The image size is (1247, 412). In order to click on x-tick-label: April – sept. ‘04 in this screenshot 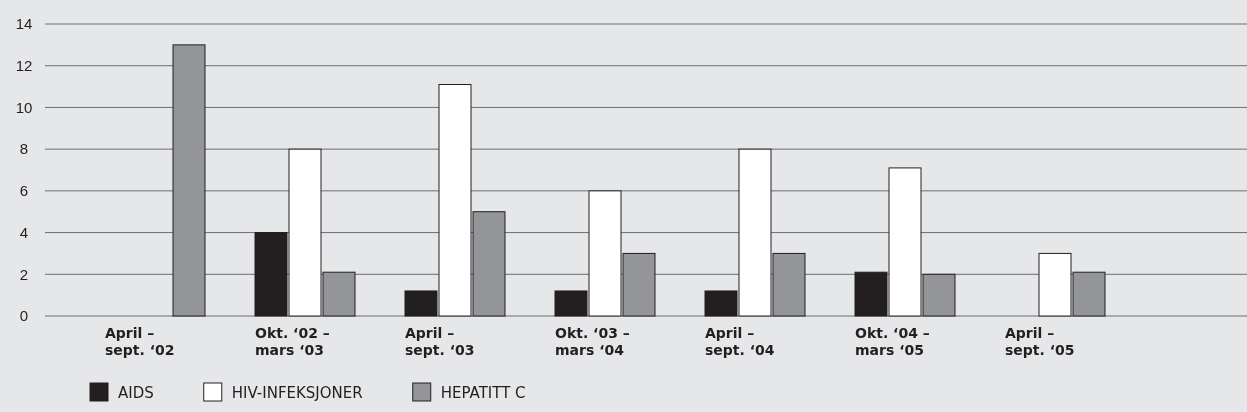, I will do `click(740, 341)`.